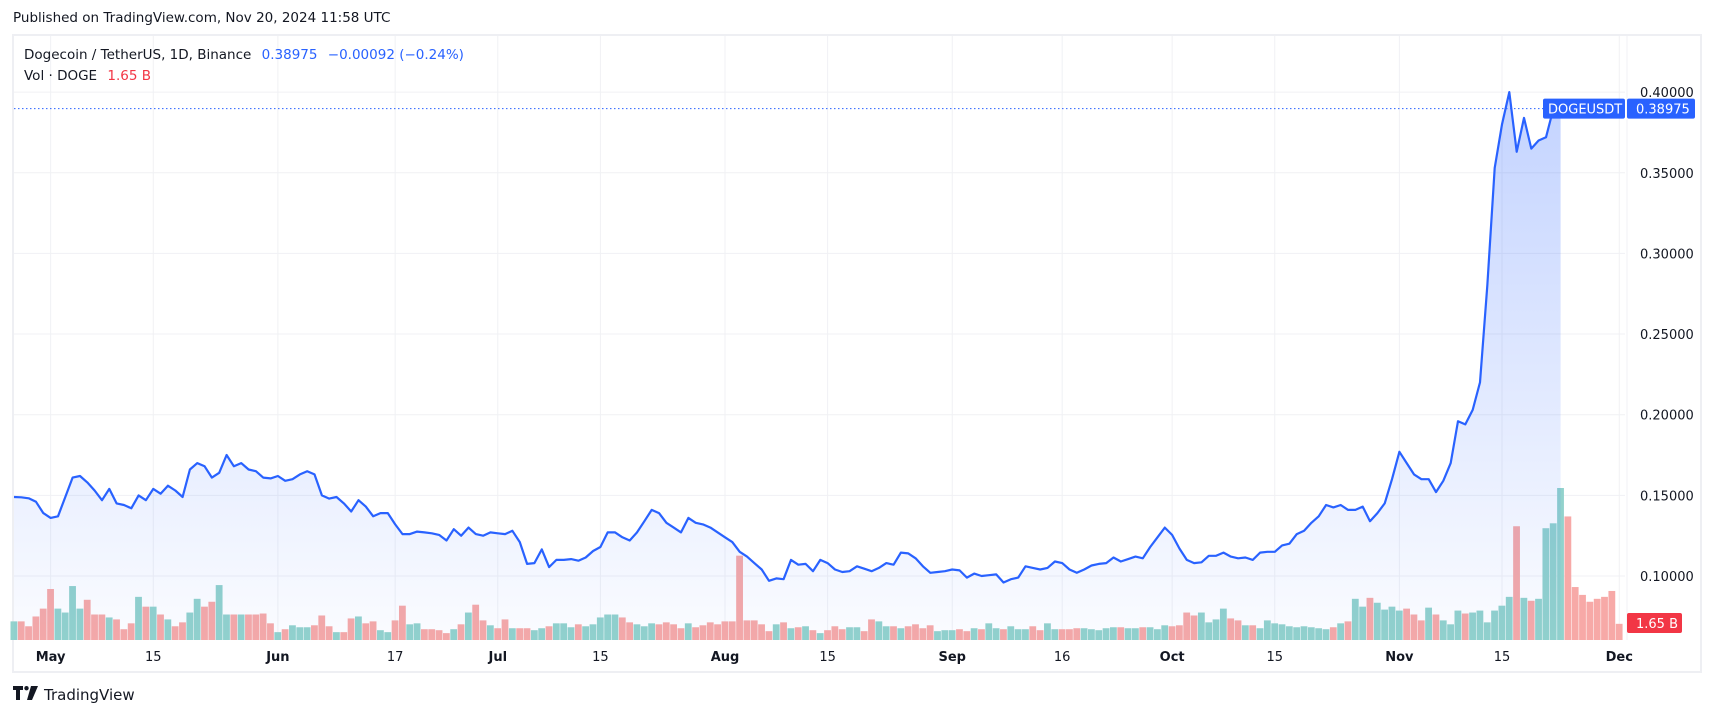  I want to click on volume-tag: 1.65 B, so click(1654, 623).